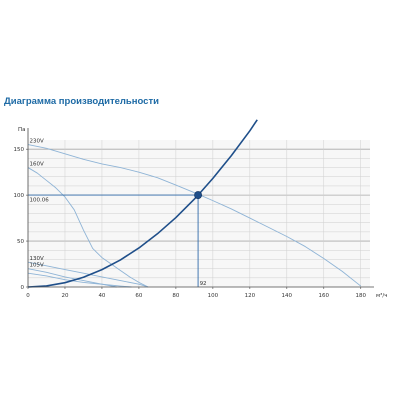 The width and height of the screenshot is (400, 400). I want to click on x-tick-label-60: 60, so click(138, 296).